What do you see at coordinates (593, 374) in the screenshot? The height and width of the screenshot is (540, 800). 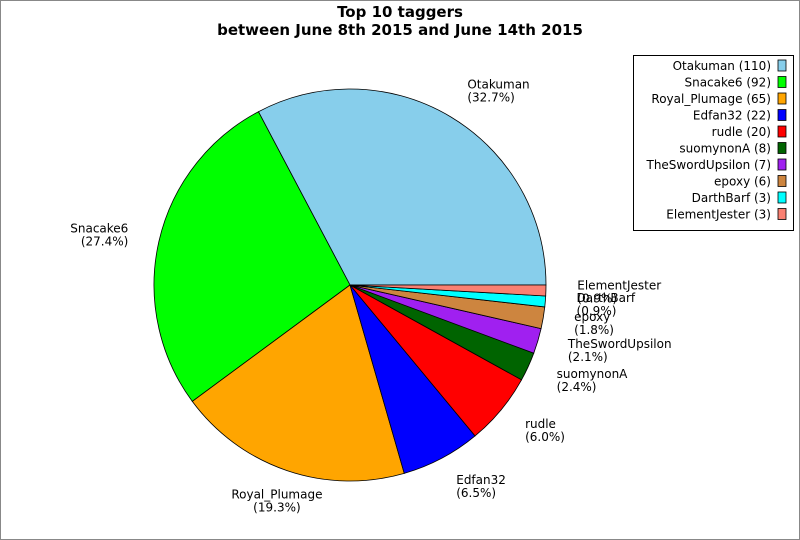 I see `slice-label: suomynonA` at bounding box center [593, 374].